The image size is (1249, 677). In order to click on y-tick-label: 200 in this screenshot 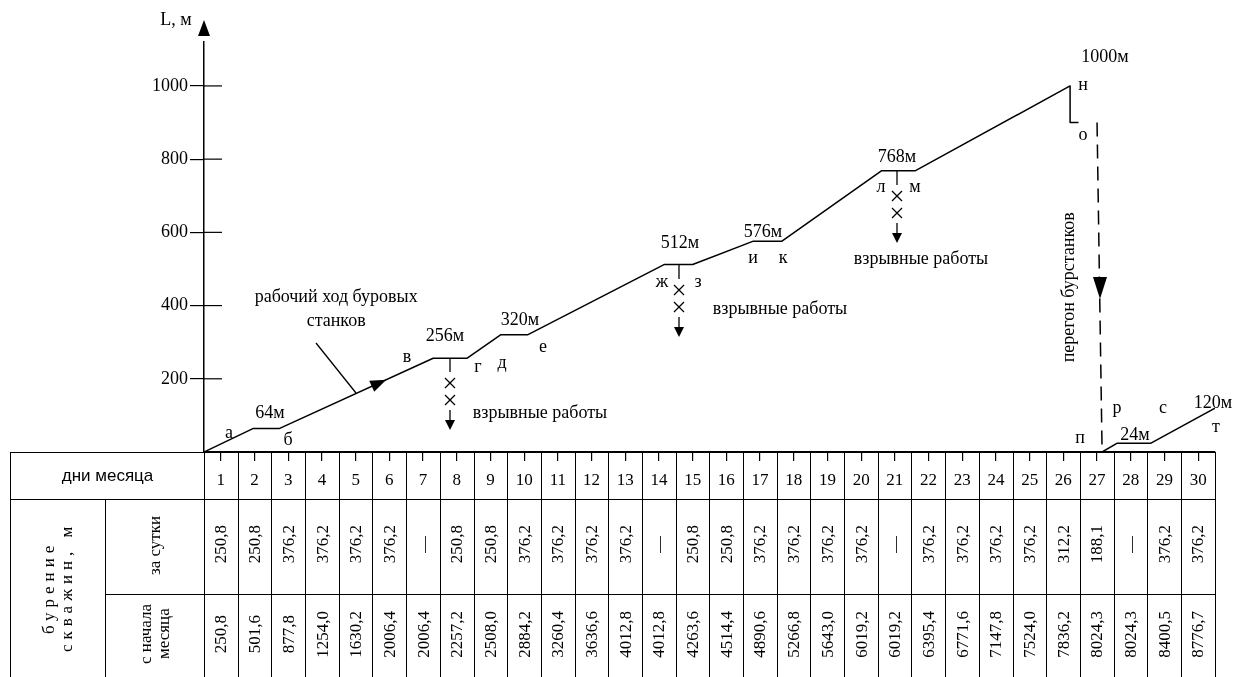, I will do `click(174, 377)`.